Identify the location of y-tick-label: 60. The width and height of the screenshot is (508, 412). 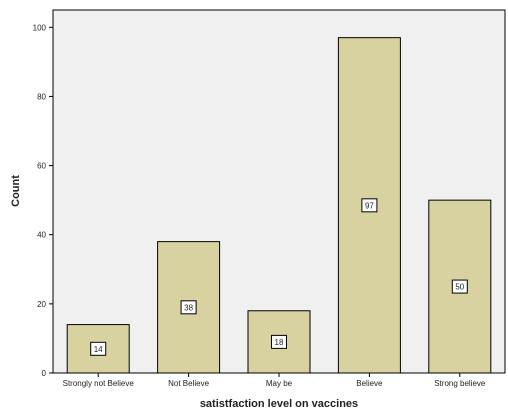
(41, 166).